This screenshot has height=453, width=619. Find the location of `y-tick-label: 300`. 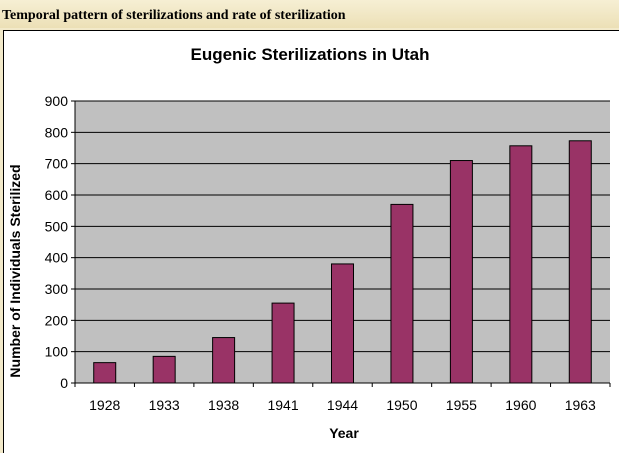

y-tick-label: 300 is located at coordinates (57, 289).